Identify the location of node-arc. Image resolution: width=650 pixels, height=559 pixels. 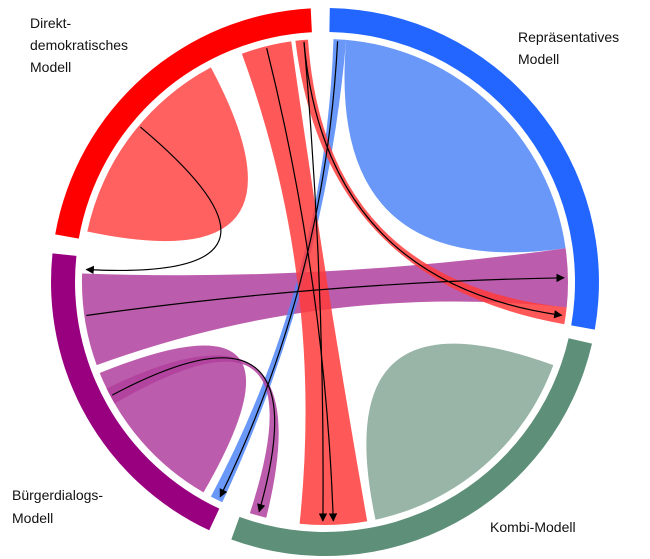
(135, 392).